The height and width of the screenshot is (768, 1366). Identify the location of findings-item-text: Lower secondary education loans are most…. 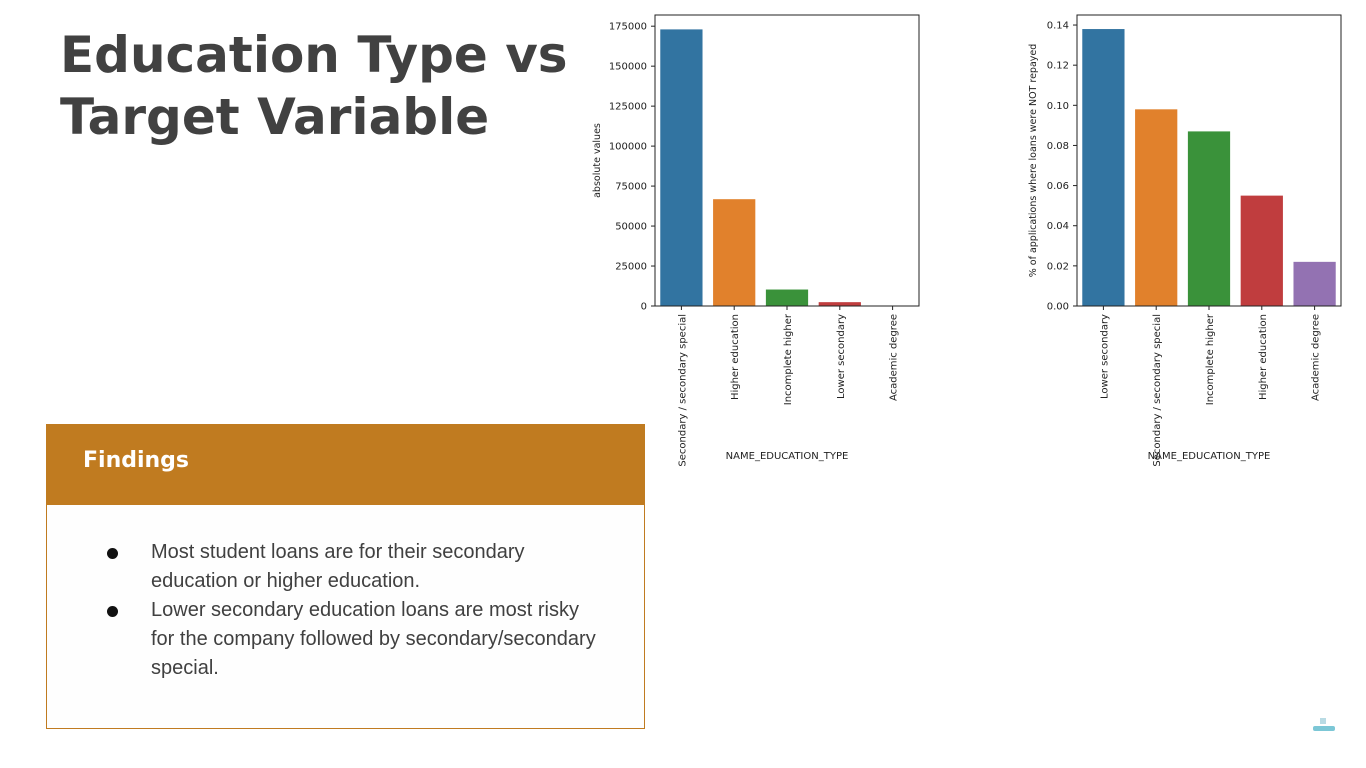
(373, 639).